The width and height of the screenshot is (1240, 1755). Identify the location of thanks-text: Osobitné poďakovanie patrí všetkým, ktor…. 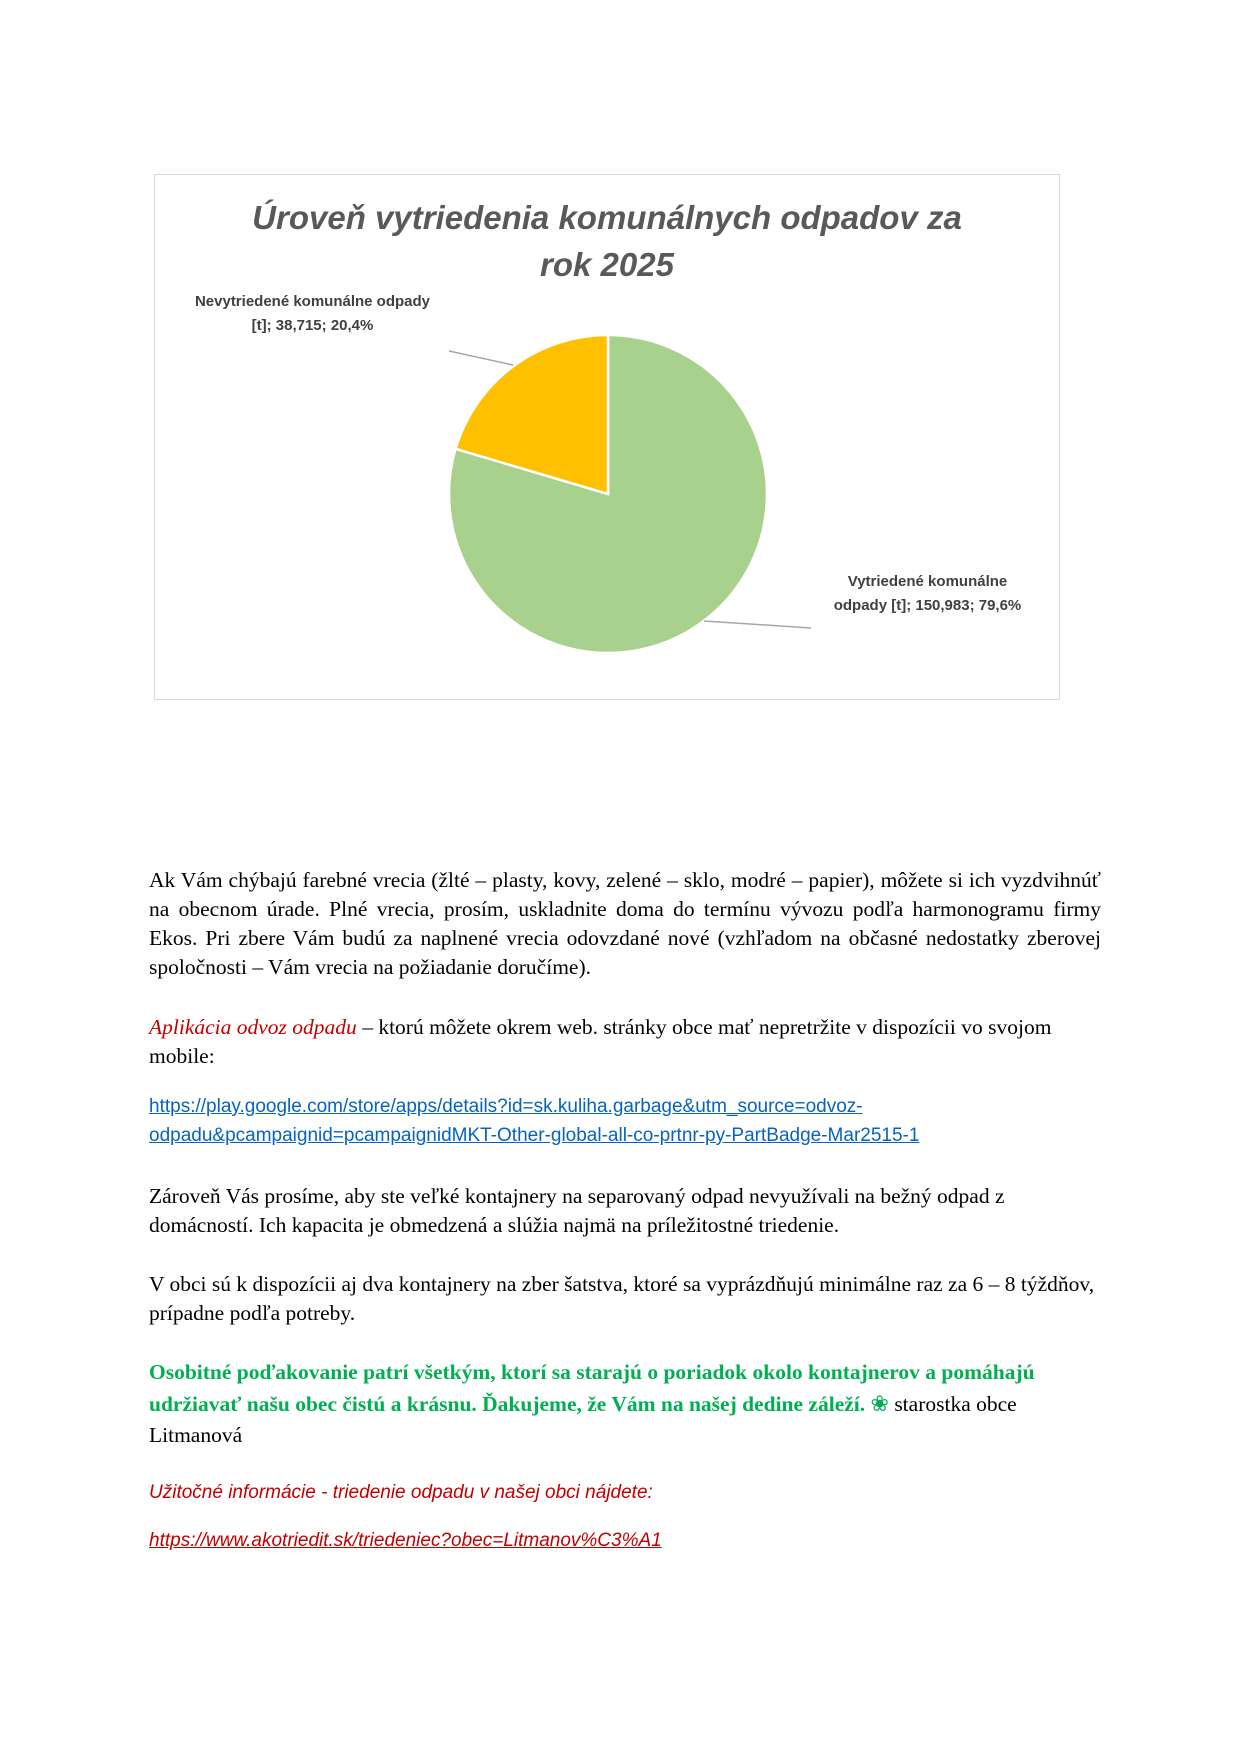
(592, 1388).